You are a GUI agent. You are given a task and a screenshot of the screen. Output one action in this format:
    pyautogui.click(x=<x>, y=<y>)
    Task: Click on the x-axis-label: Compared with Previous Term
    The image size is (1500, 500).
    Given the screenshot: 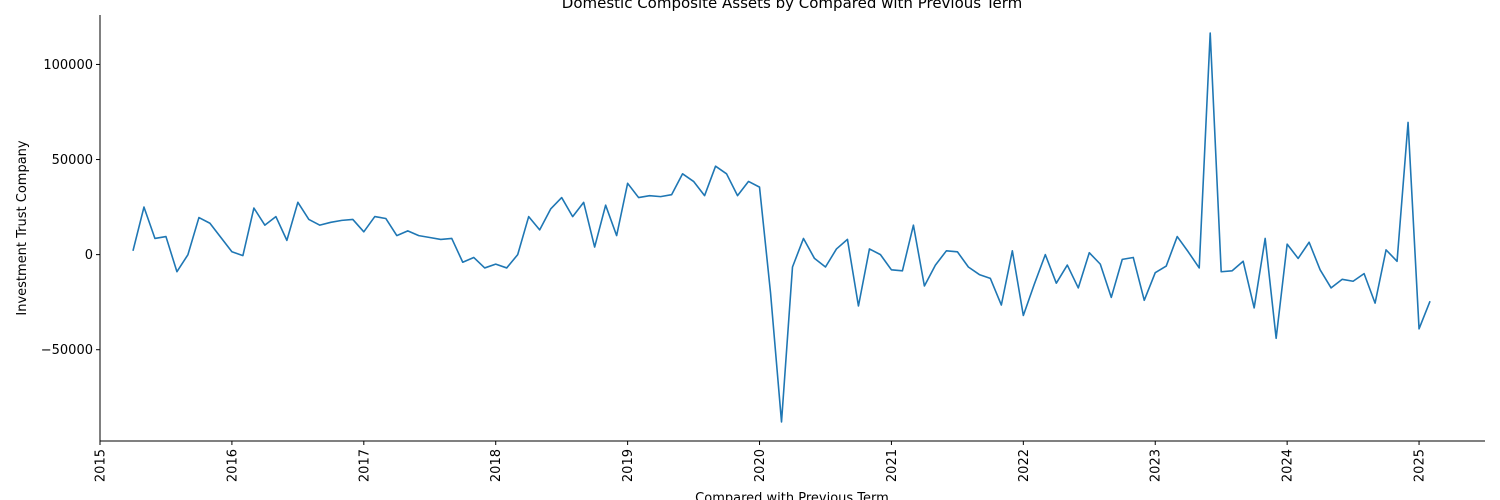 What is the action you would take?
    pyautogui.click(x=792, y=495)
    